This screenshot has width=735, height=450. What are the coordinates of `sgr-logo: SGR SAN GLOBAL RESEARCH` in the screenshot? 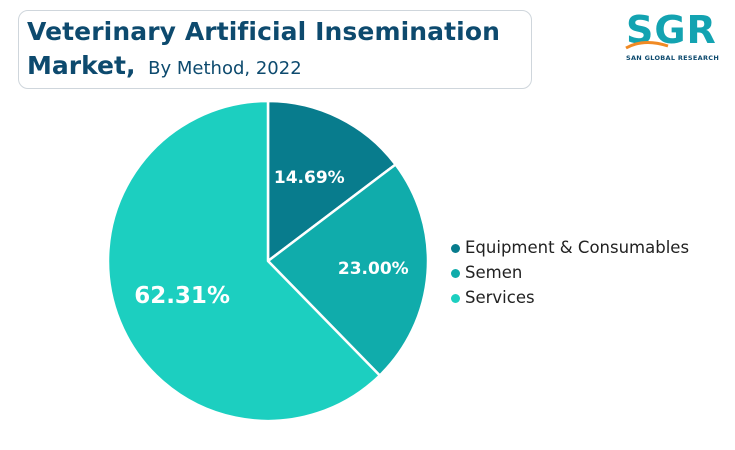 It's located at (672, 35).